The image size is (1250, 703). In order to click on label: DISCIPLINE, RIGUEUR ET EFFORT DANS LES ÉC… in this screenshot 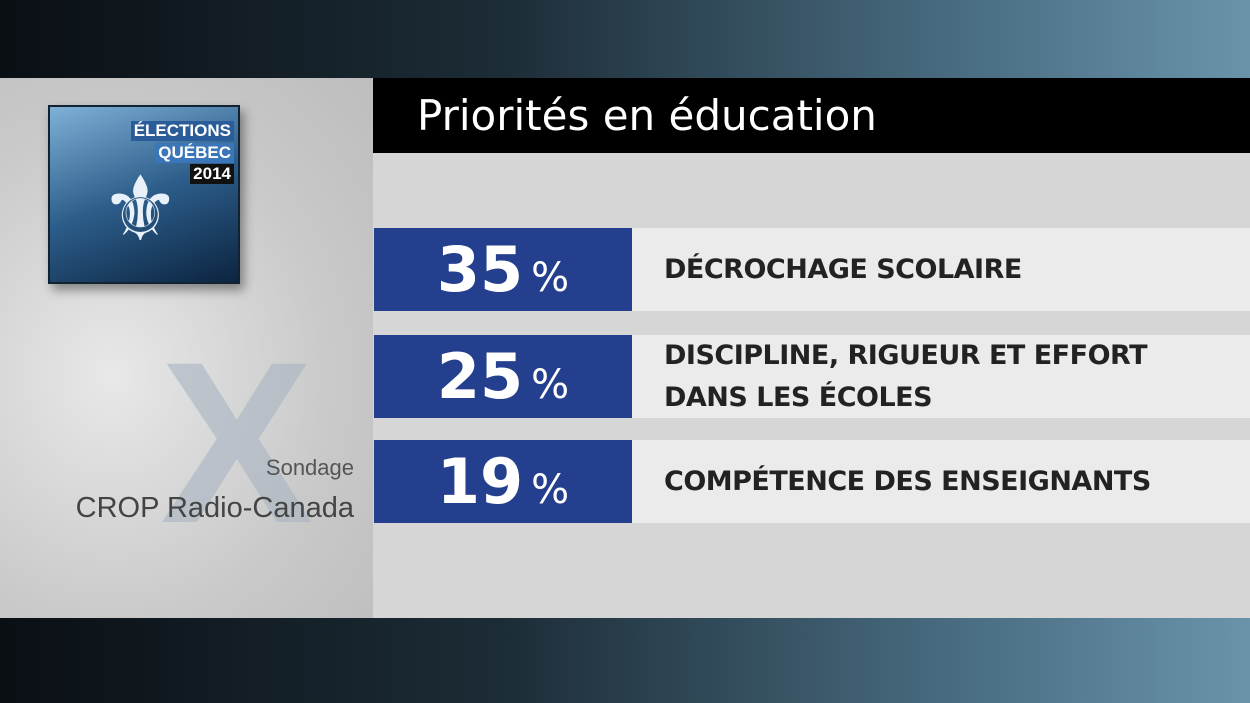, I will do `click(941, 376)`.